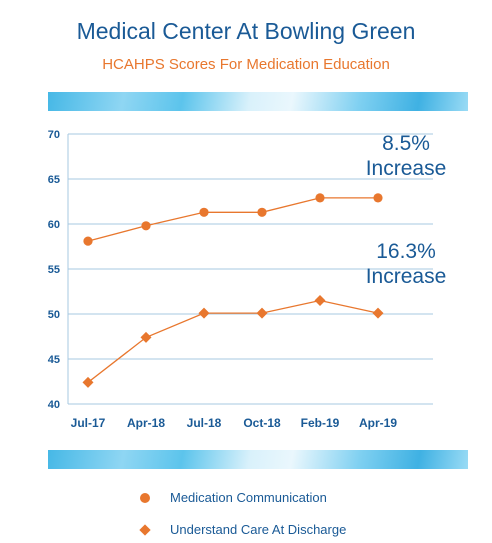  What do you see at coordinates (54, 180) in the screenshot?
I see `y-tick-label: 65` at bounding box center [54, 180].